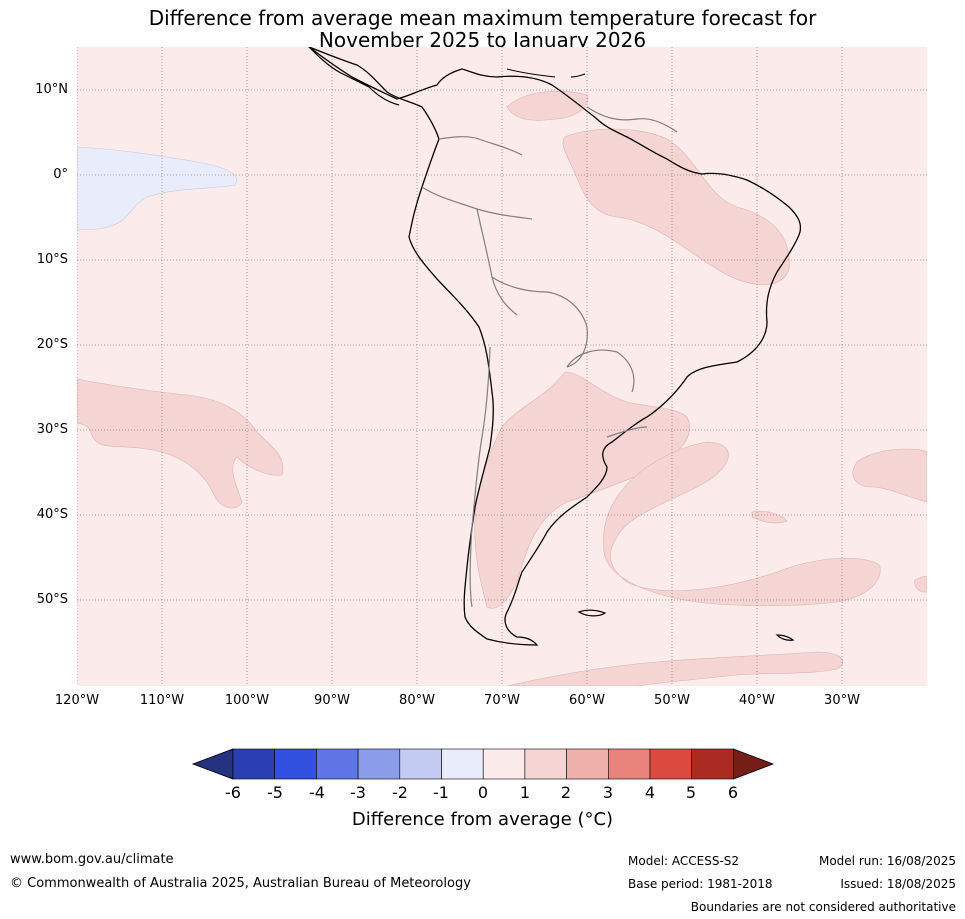 The width and height of the screenshot is (965, 919). Describe the element at coordinates (317, 792) in the screenshot. I see `colorbar-tick-n4: -4` at that location.